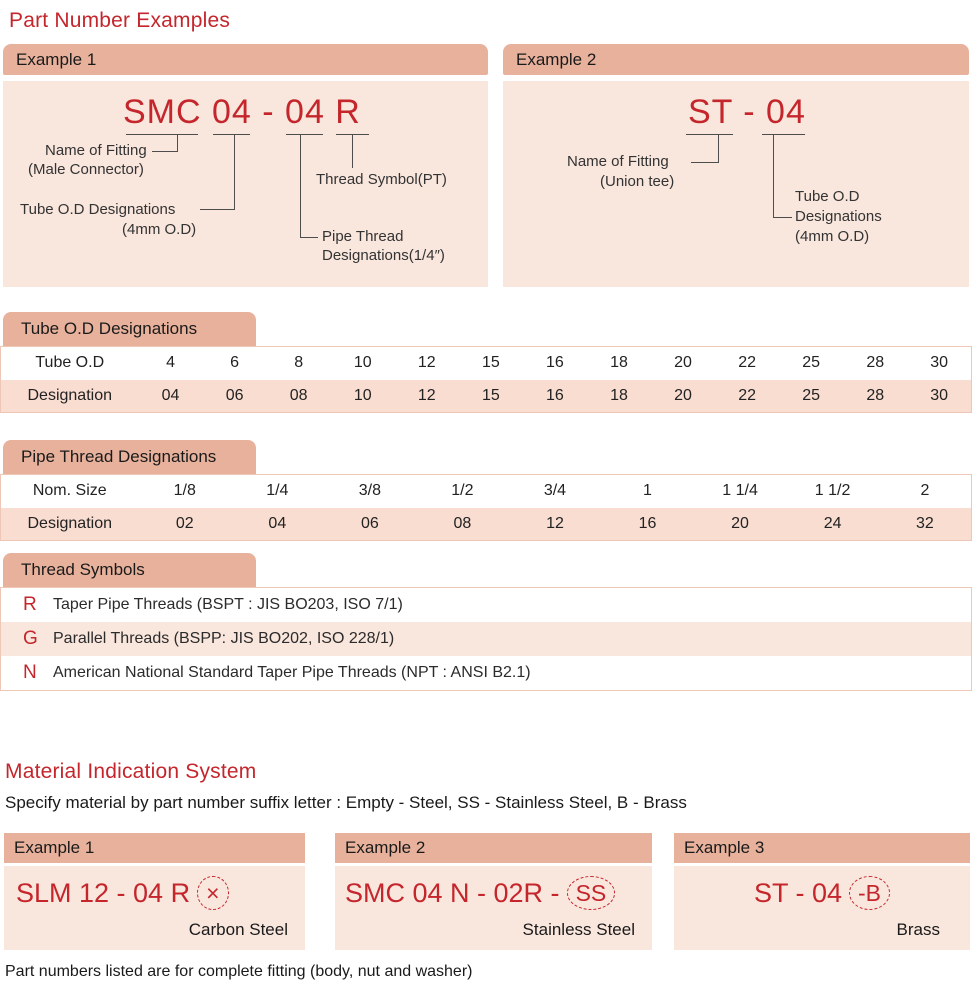  Describe the element at coordinates (86, 169) in the screenshot. I see `label-name-of-fitting-sub: (Male Connector)` at that location.